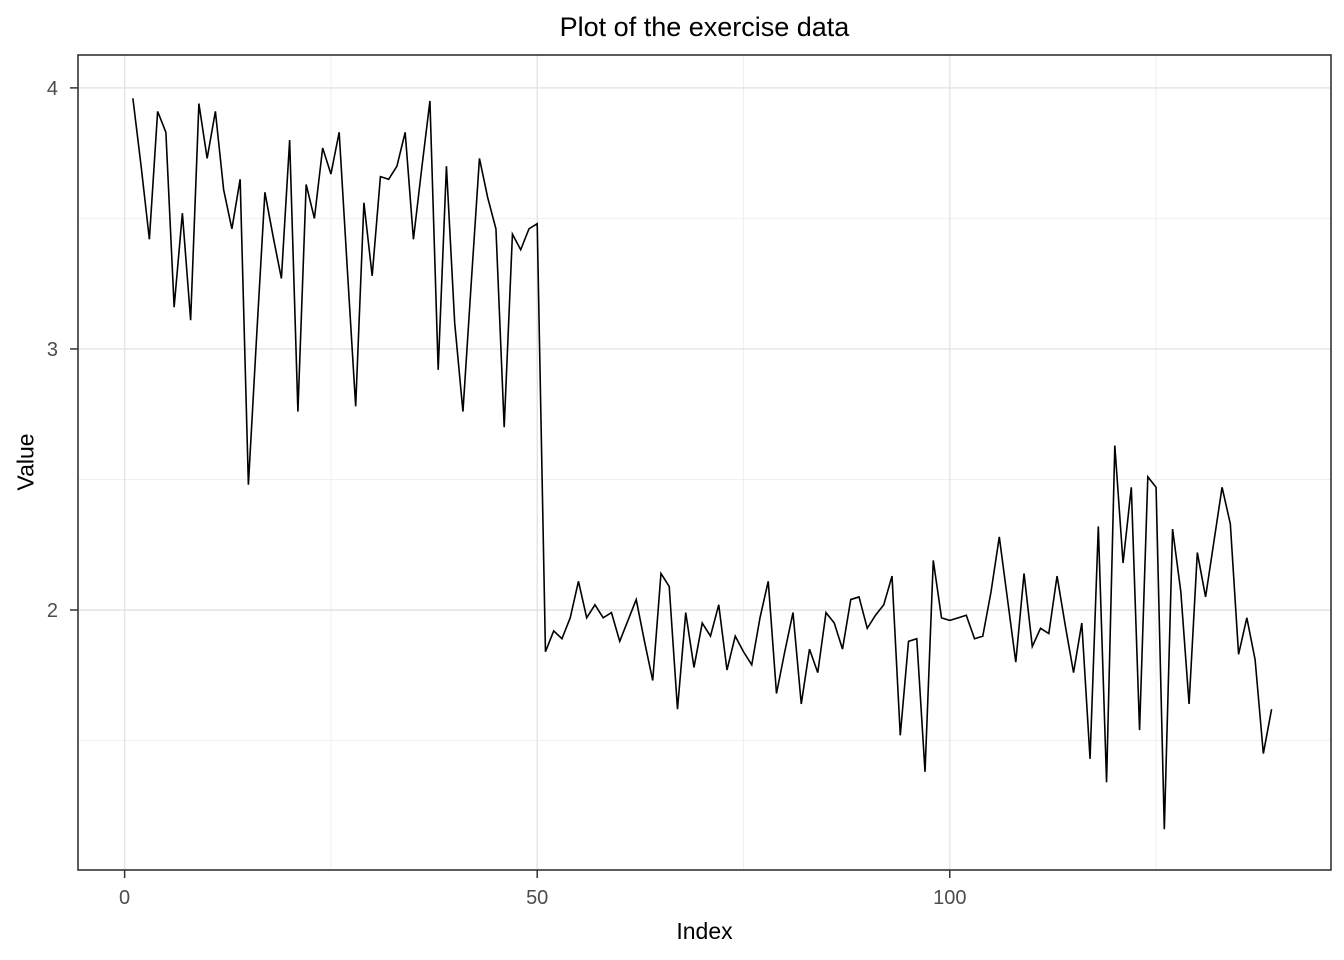 This screenshot has height=960, width=1344. I want to click on x-tick-label: 0, so click(124, 898).